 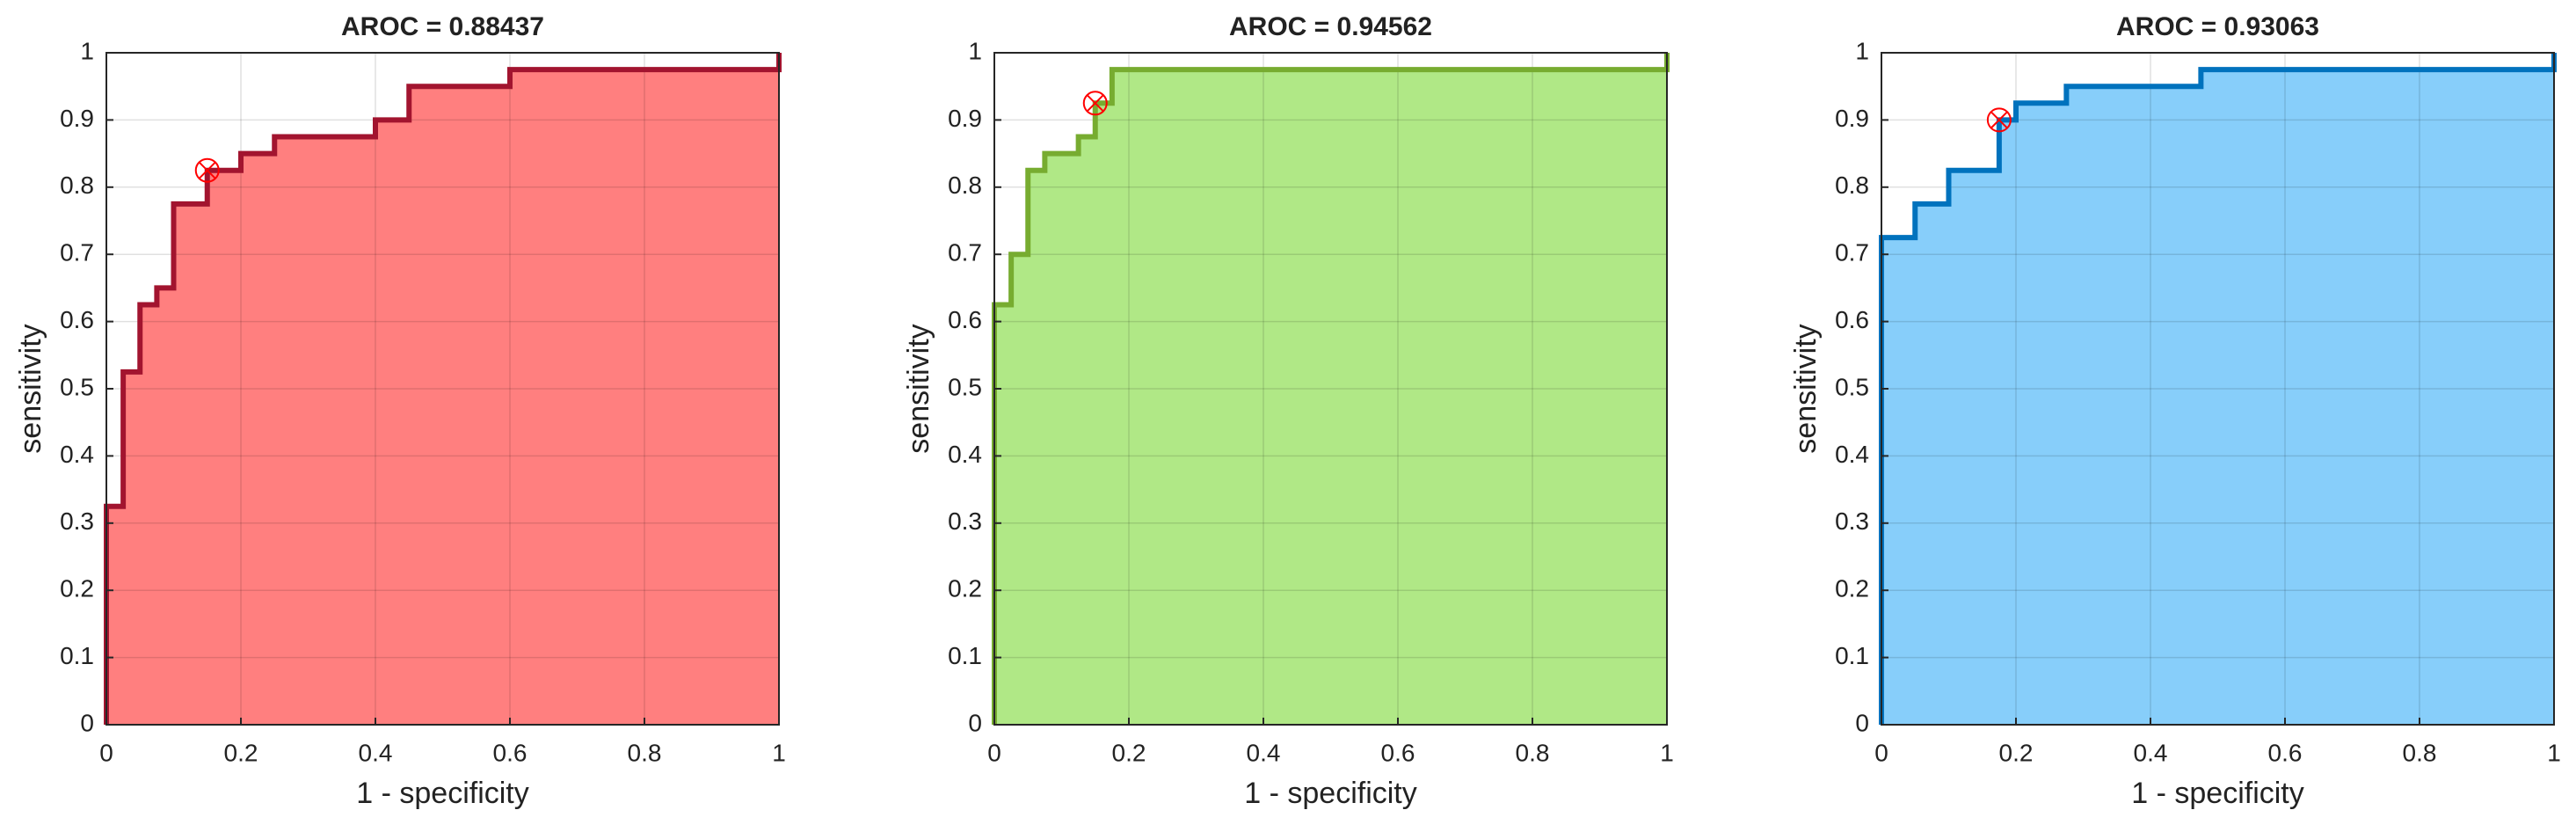 I want to click on chart-title: AROC = 0.88437, so click(x=442, y=26).